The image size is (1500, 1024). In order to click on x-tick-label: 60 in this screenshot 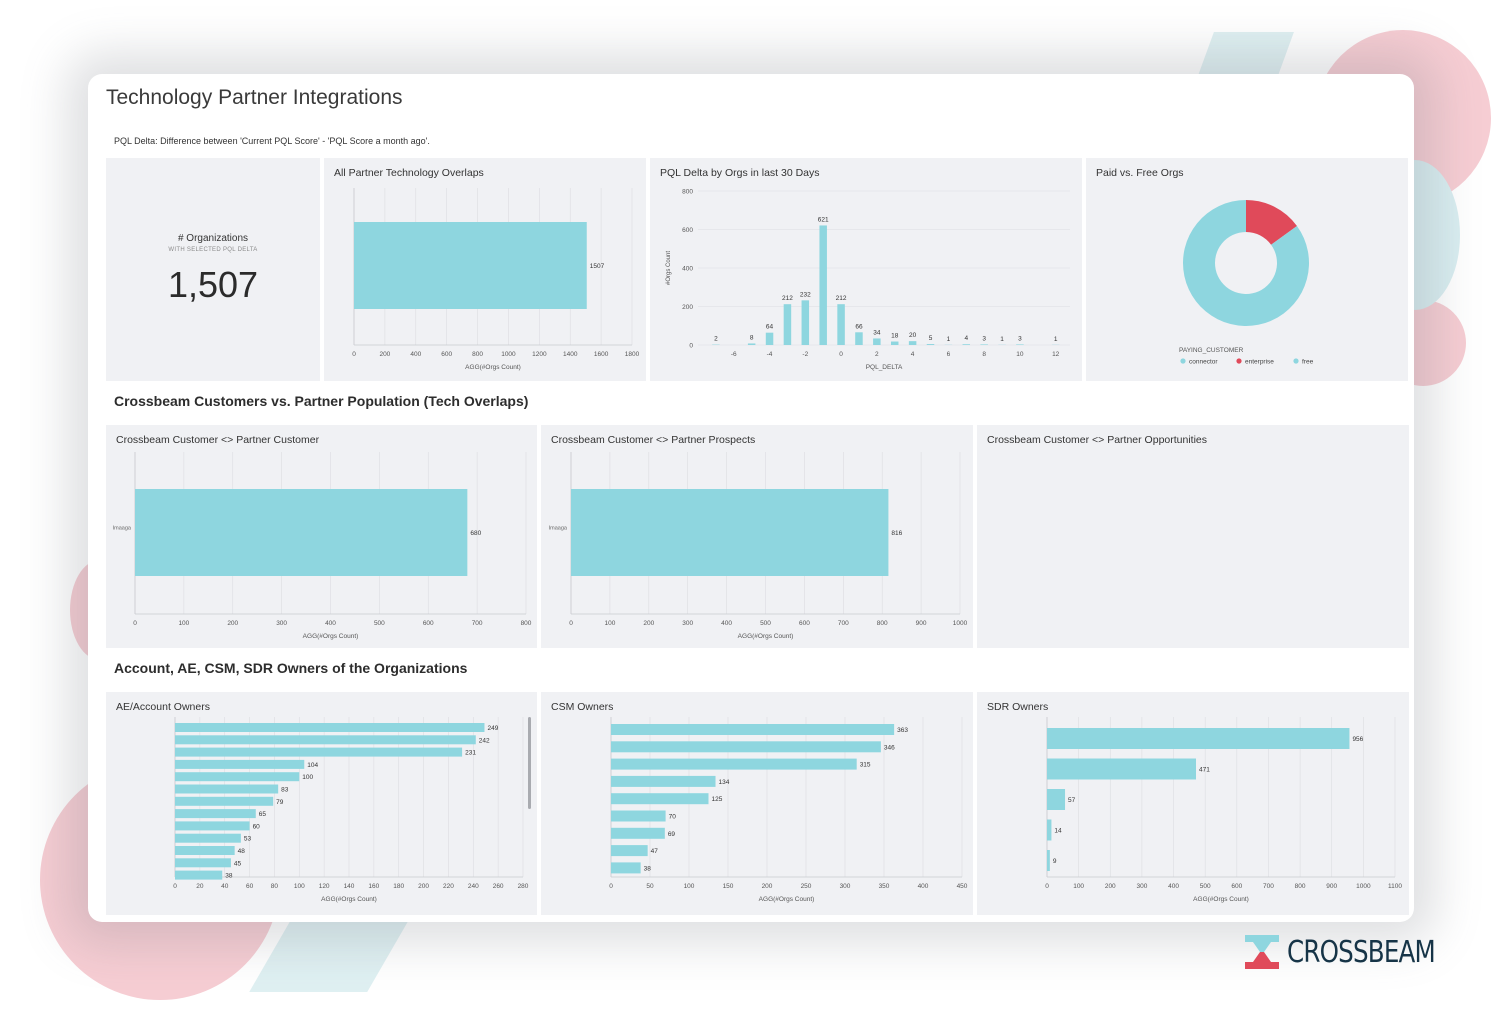, I will do `click(250, 886)`.